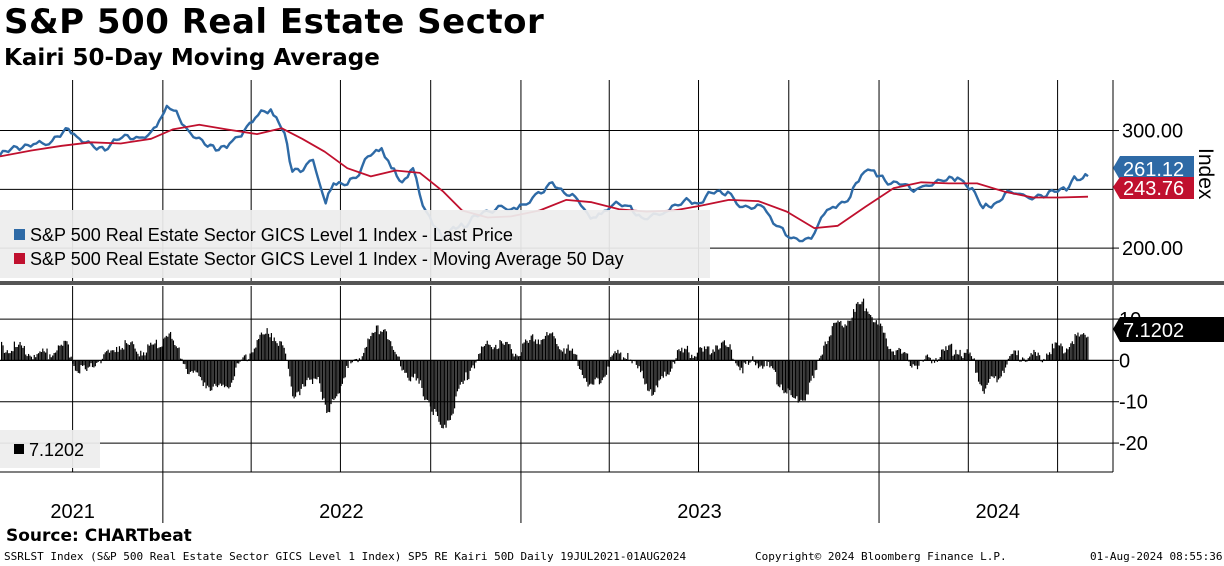 The width and height of the screenshot is (1224, 566). I want to click on lower-ytick-label-3: -20, so click(1133, 444).